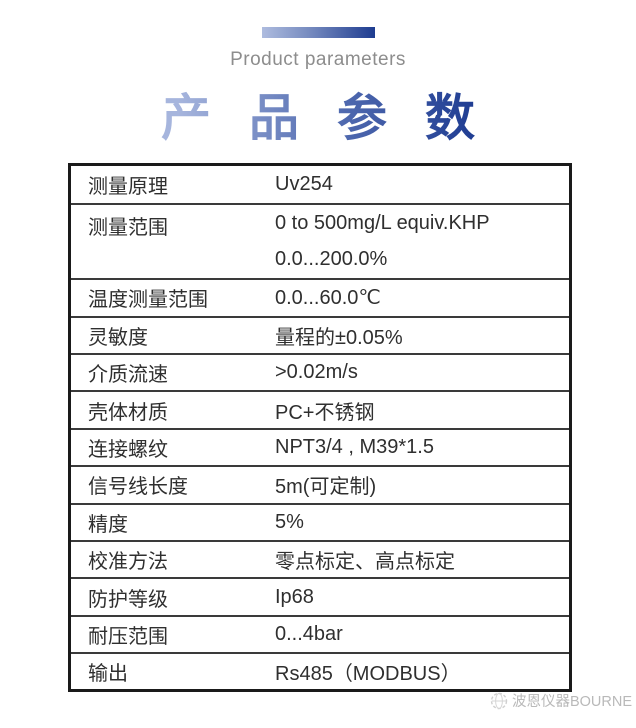 Image resolution: width=636 pixels, height=728 pixels. Describe the element at coordinates (128, 187) in the screenshot. I see `param-label: 测量原理` at that location.